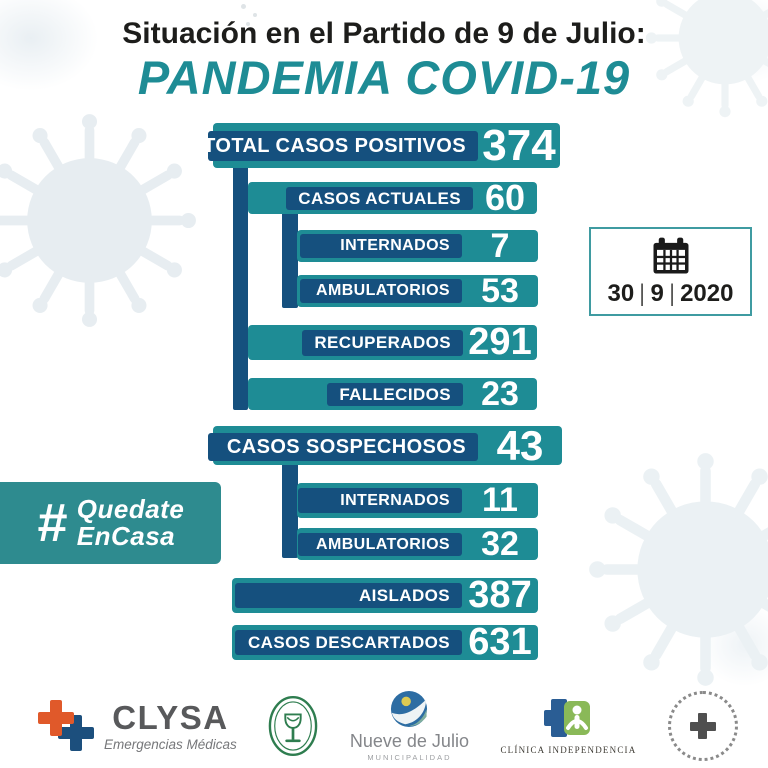  Describe the element at coordinates (500, 393) in the screenshot. I see `stat-value: 23` at that location.